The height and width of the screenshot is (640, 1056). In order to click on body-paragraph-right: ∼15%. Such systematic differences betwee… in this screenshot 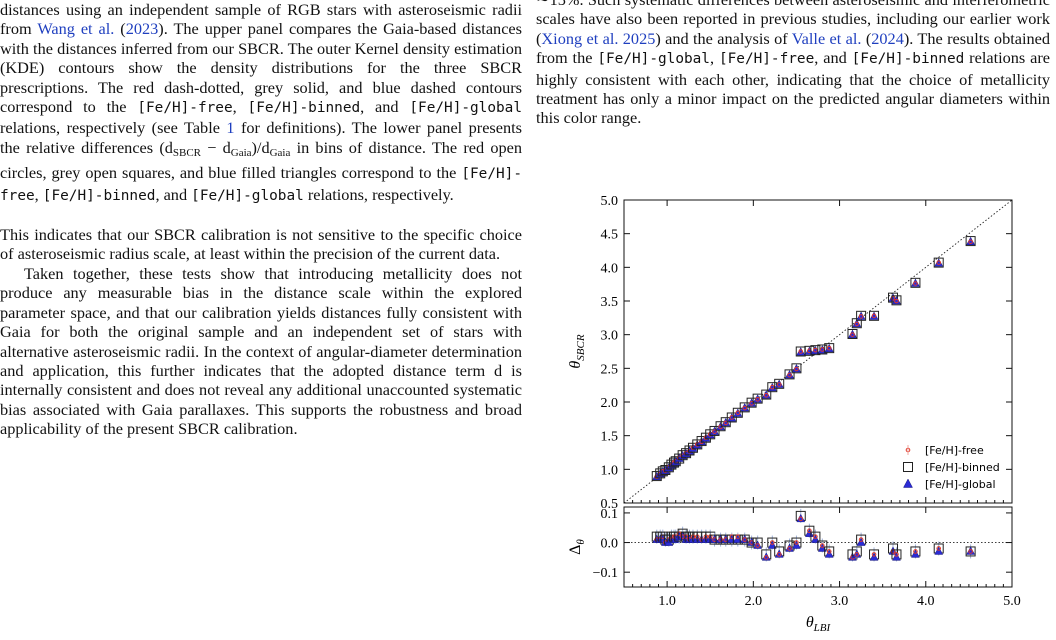, I will do `click(793, 64)`.